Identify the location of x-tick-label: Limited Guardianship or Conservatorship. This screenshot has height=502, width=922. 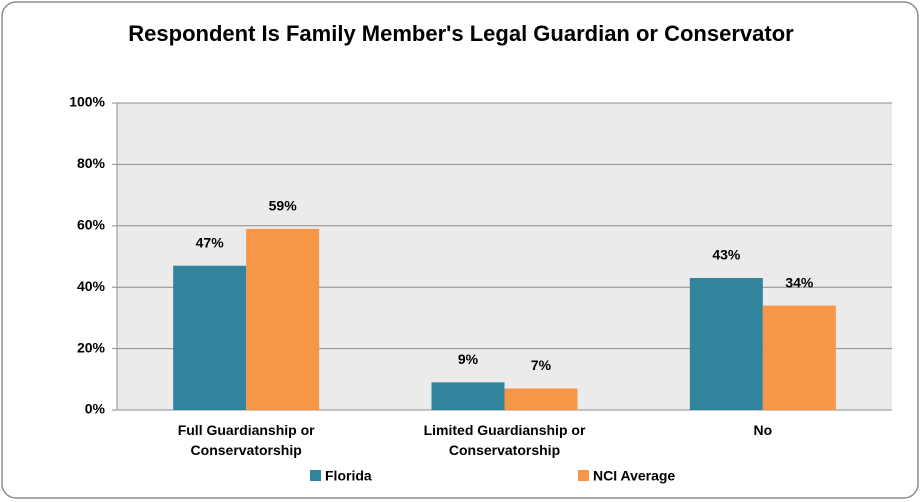
(504, 440).